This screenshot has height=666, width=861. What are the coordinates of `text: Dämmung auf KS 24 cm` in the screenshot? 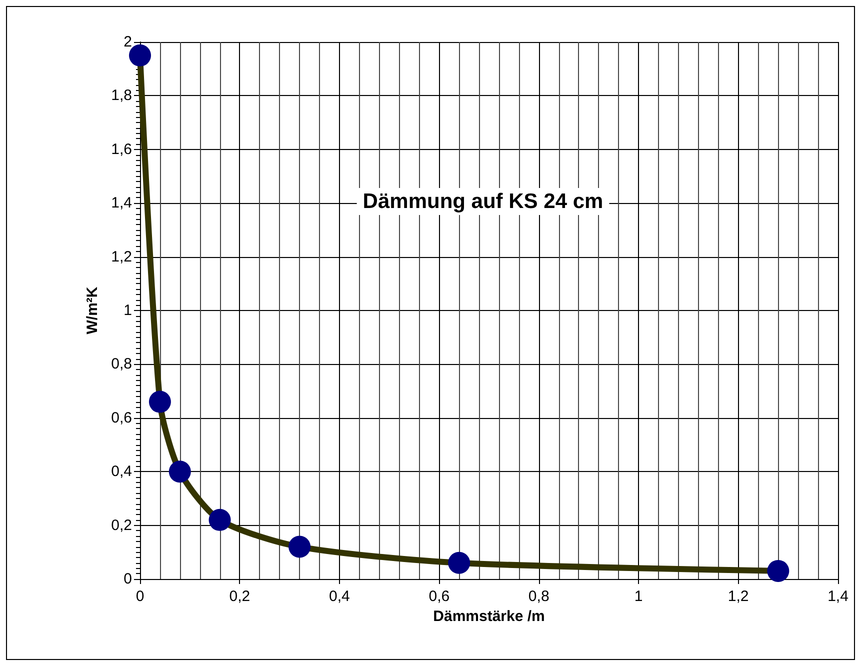 It's located at (483, 201).